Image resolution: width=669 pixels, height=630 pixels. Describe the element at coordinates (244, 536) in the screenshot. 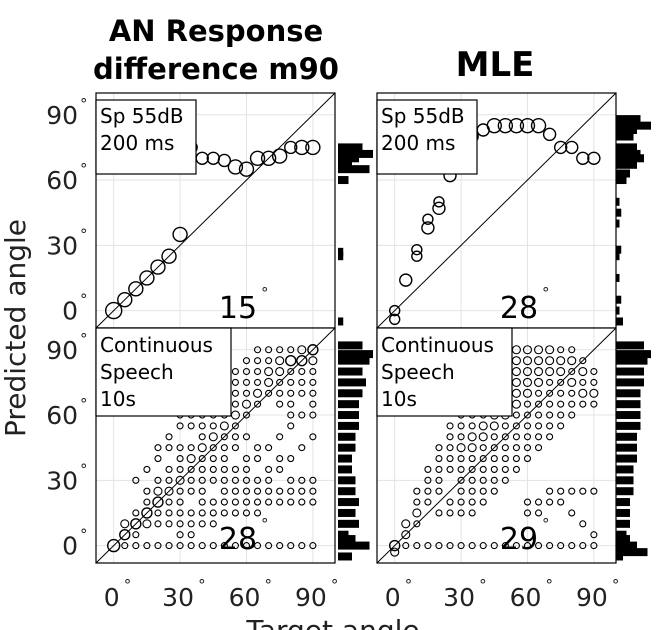

I see `error-label: 28 °` at that location.